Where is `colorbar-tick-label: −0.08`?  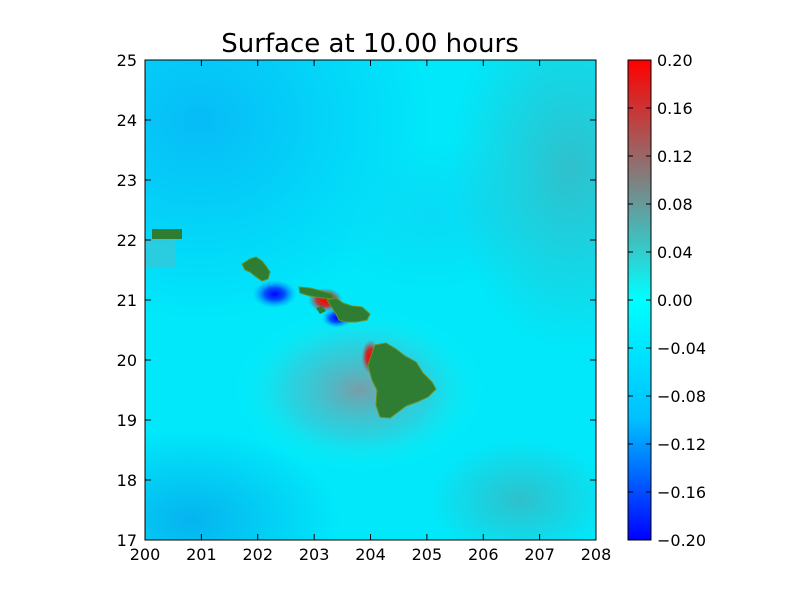 colorbar-tick-label: −0.08 is located at coordinates (681, 396).